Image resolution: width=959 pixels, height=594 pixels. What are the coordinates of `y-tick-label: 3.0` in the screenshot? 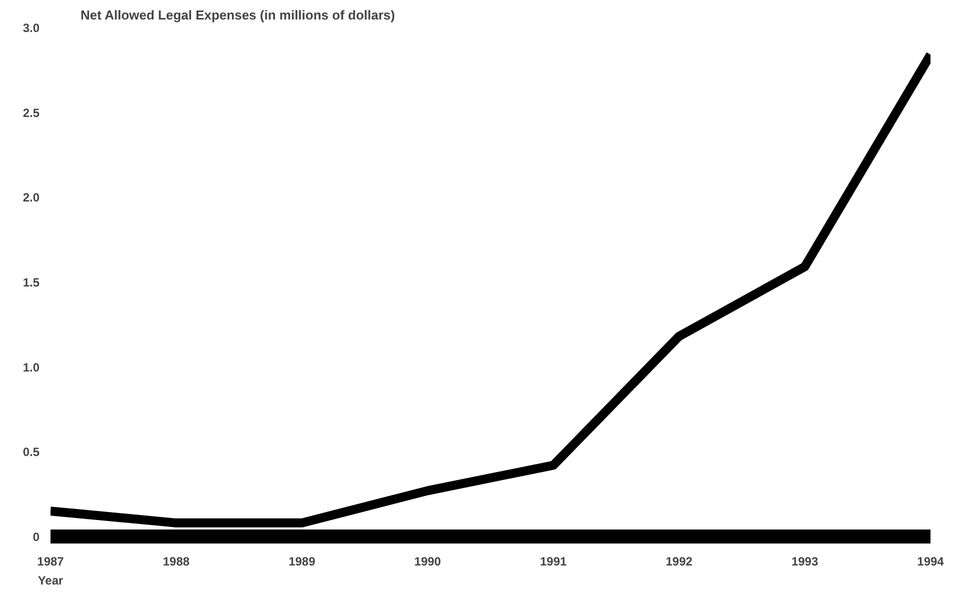 It's located at (31, 28).